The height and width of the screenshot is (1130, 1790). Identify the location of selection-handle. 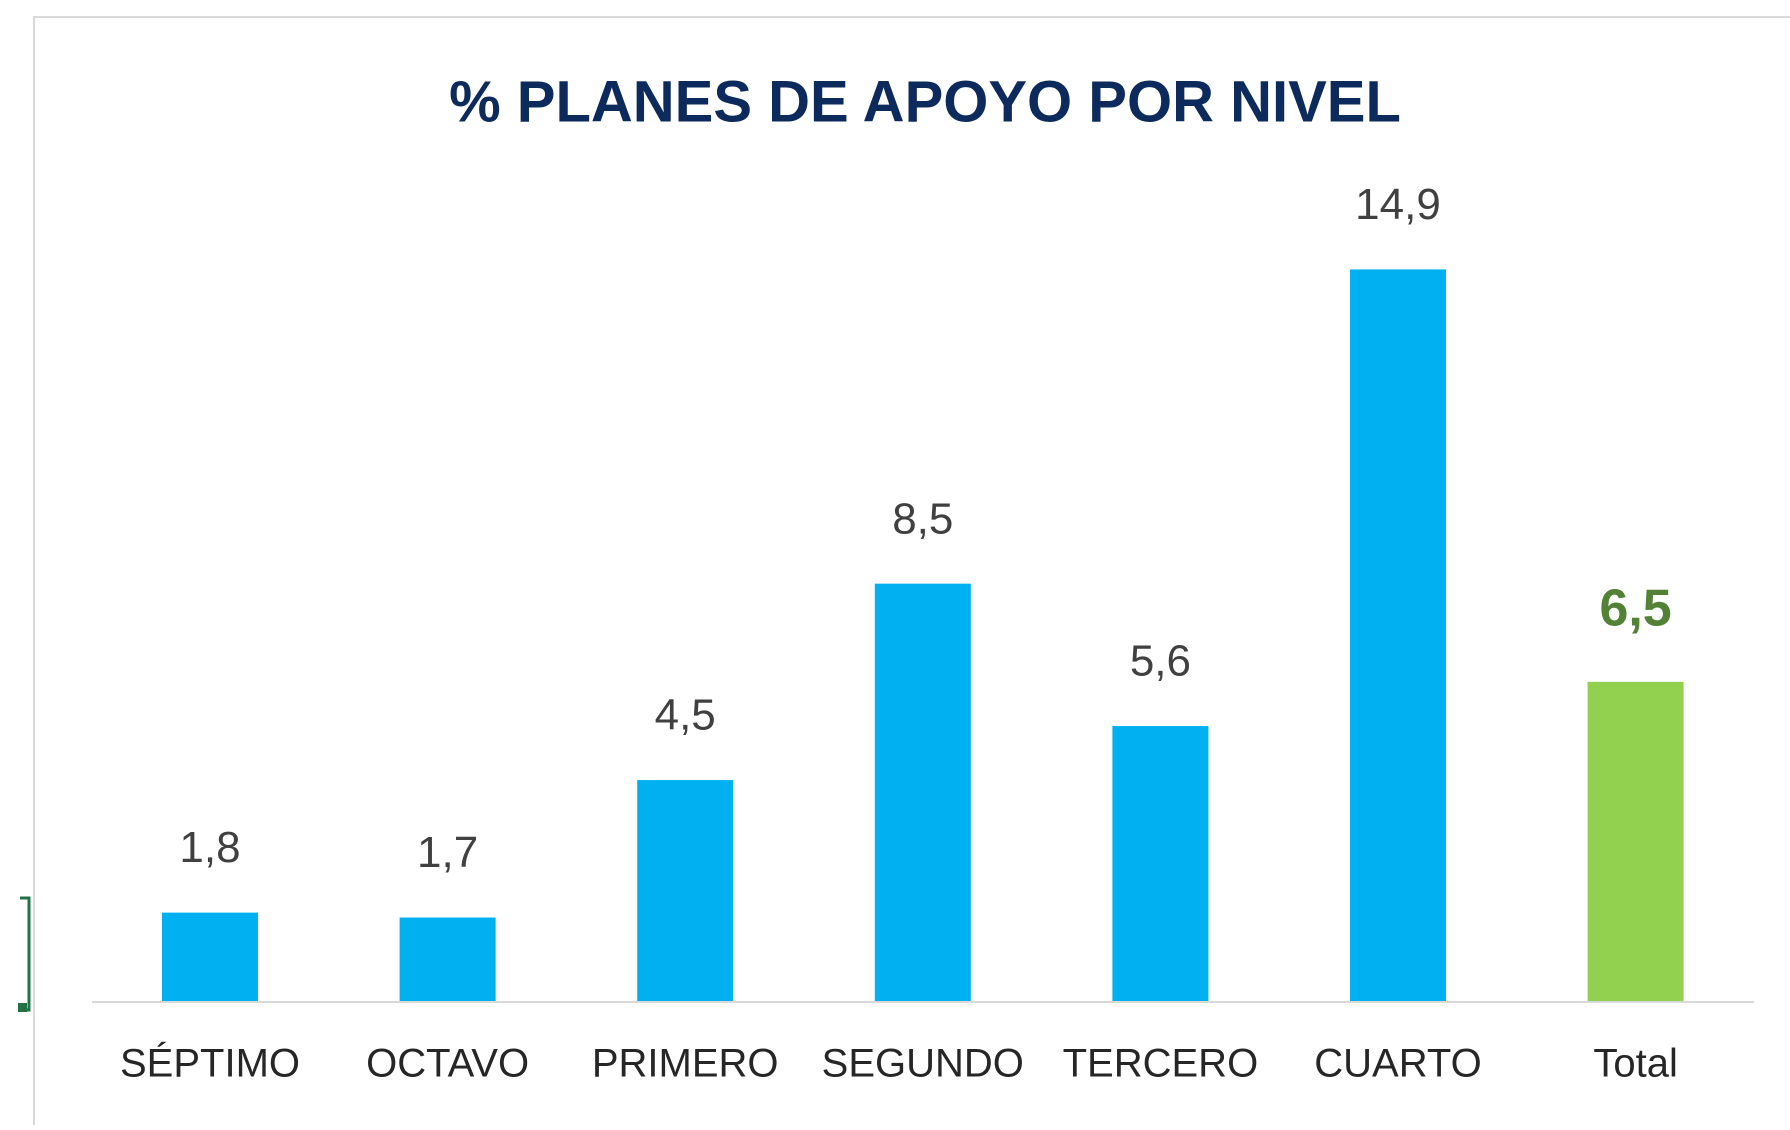
(22, 1007).